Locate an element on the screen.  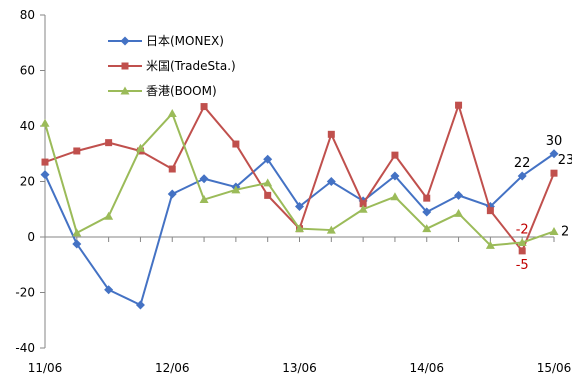
data-label: 23 is located at coordinates (565, 160).